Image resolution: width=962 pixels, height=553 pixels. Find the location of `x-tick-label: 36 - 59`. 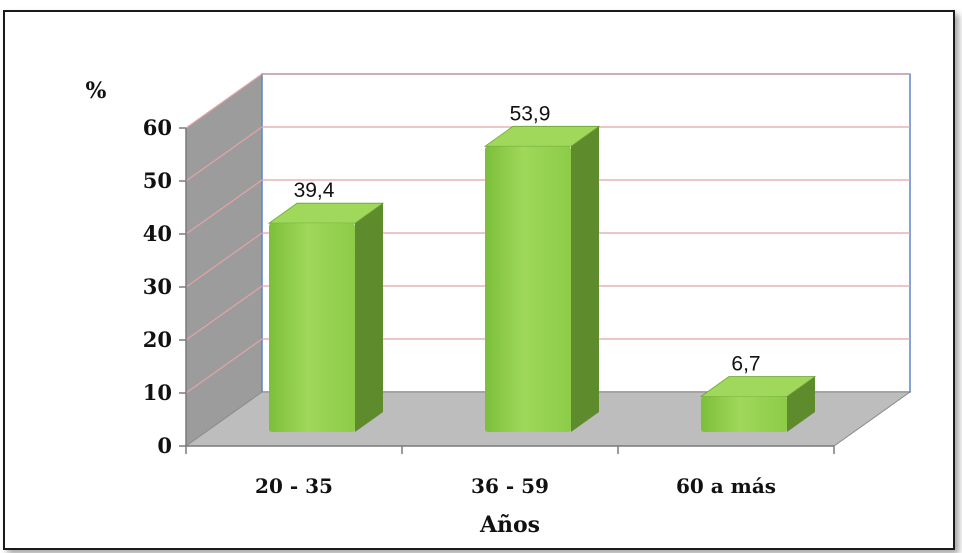

x-tick-label: 36 - 59 is located at coordinates (510, 486).